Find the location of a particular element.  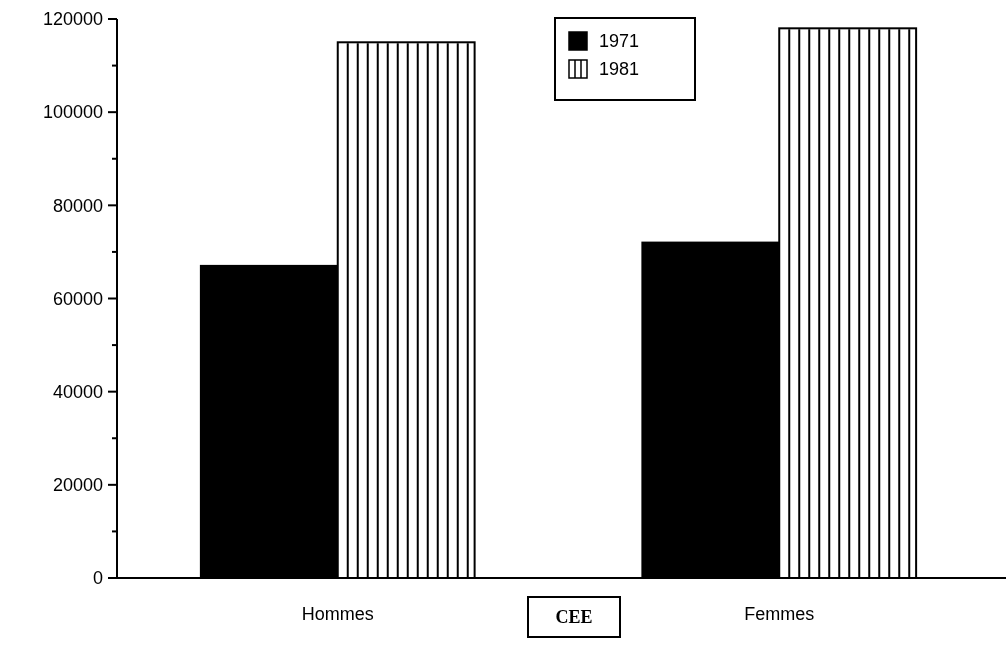

x-tick-label: Hommes is located at coordinates (337, 614).